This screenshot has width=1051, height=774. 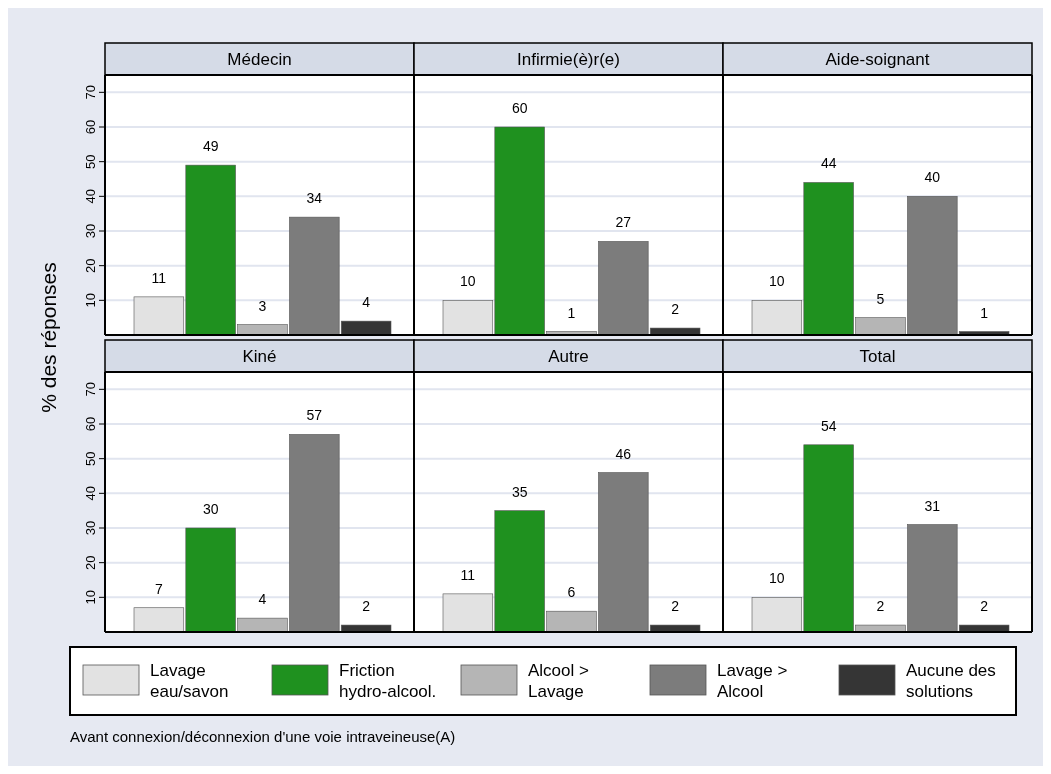 I want to click on data-label: 7, so click(x=158, y=588).